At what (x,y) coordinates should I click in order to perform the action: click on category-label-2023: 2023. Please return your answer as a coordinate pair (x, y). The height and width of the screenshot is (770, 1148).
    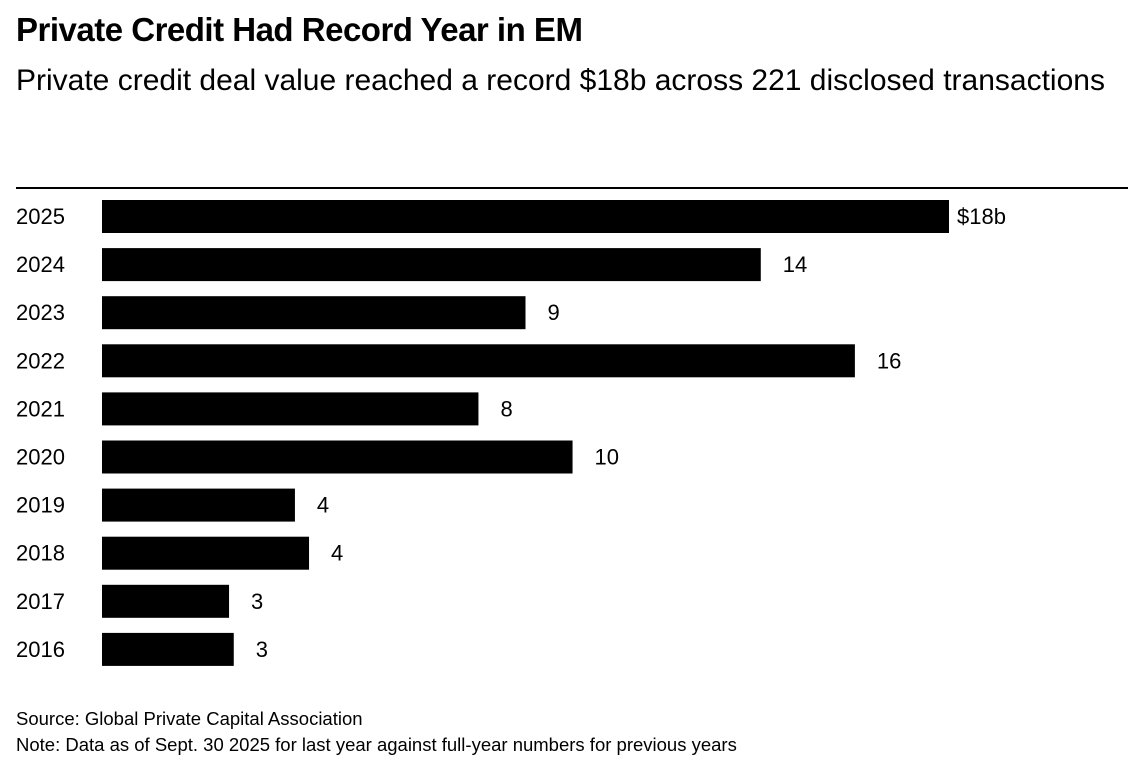
    Looking at the image, I should click on (40, 312).